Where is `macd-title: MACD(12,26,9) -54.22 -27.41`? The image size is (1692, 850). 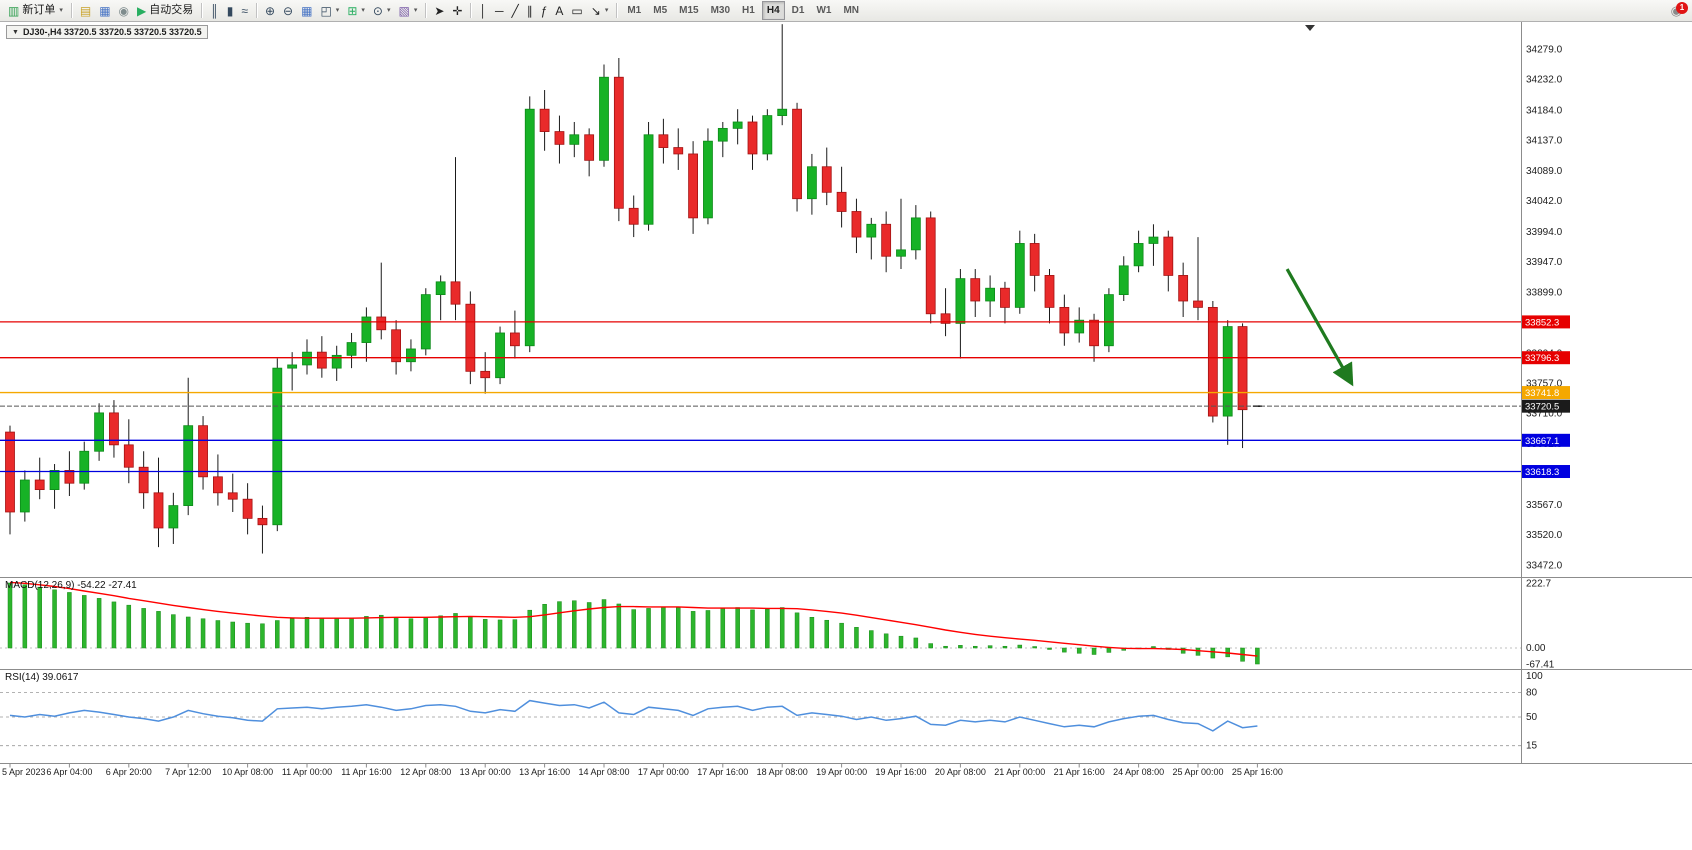
macd-title: MACD(12,26,9) -54.22 -27.41 is located at coordinates (71, 585).